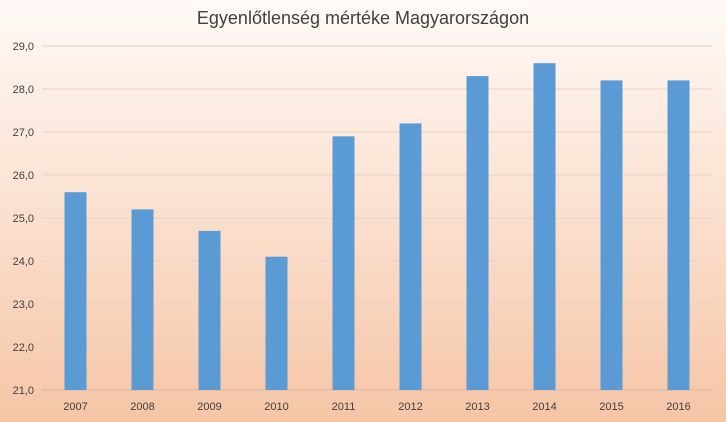 Image resolution: width=726 pixels, height=422 pixels. What do you see at coordinates (544, 226) in the screenshot?
I see `bar-2014` at bounding box center [544, 226].